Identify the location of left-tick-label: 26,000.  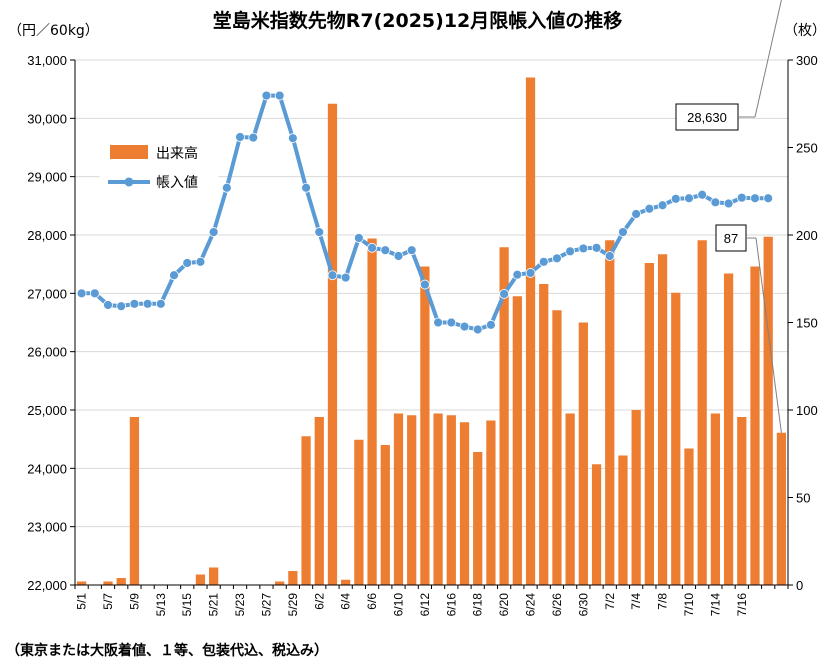
(47, 352).